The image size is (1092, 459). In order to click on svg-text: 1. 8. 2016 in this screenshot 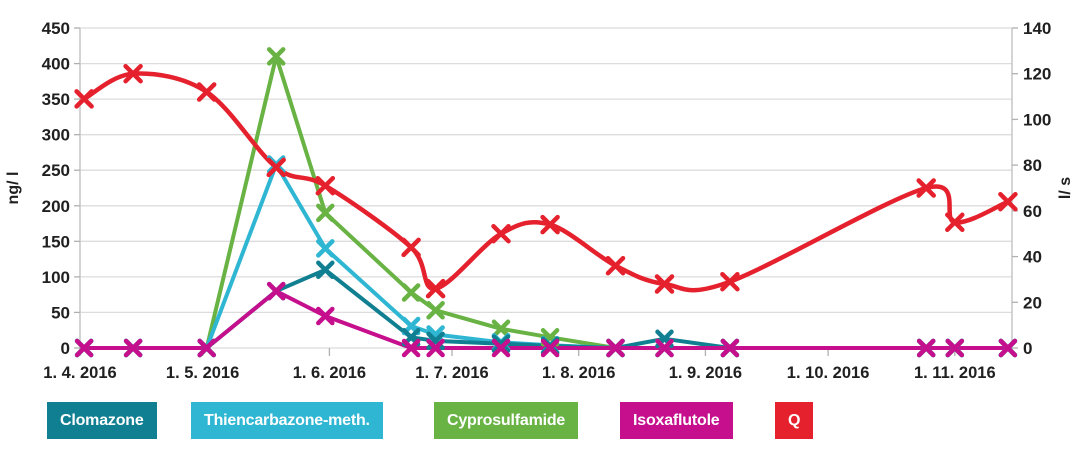, I will do `click(578, 373)`.